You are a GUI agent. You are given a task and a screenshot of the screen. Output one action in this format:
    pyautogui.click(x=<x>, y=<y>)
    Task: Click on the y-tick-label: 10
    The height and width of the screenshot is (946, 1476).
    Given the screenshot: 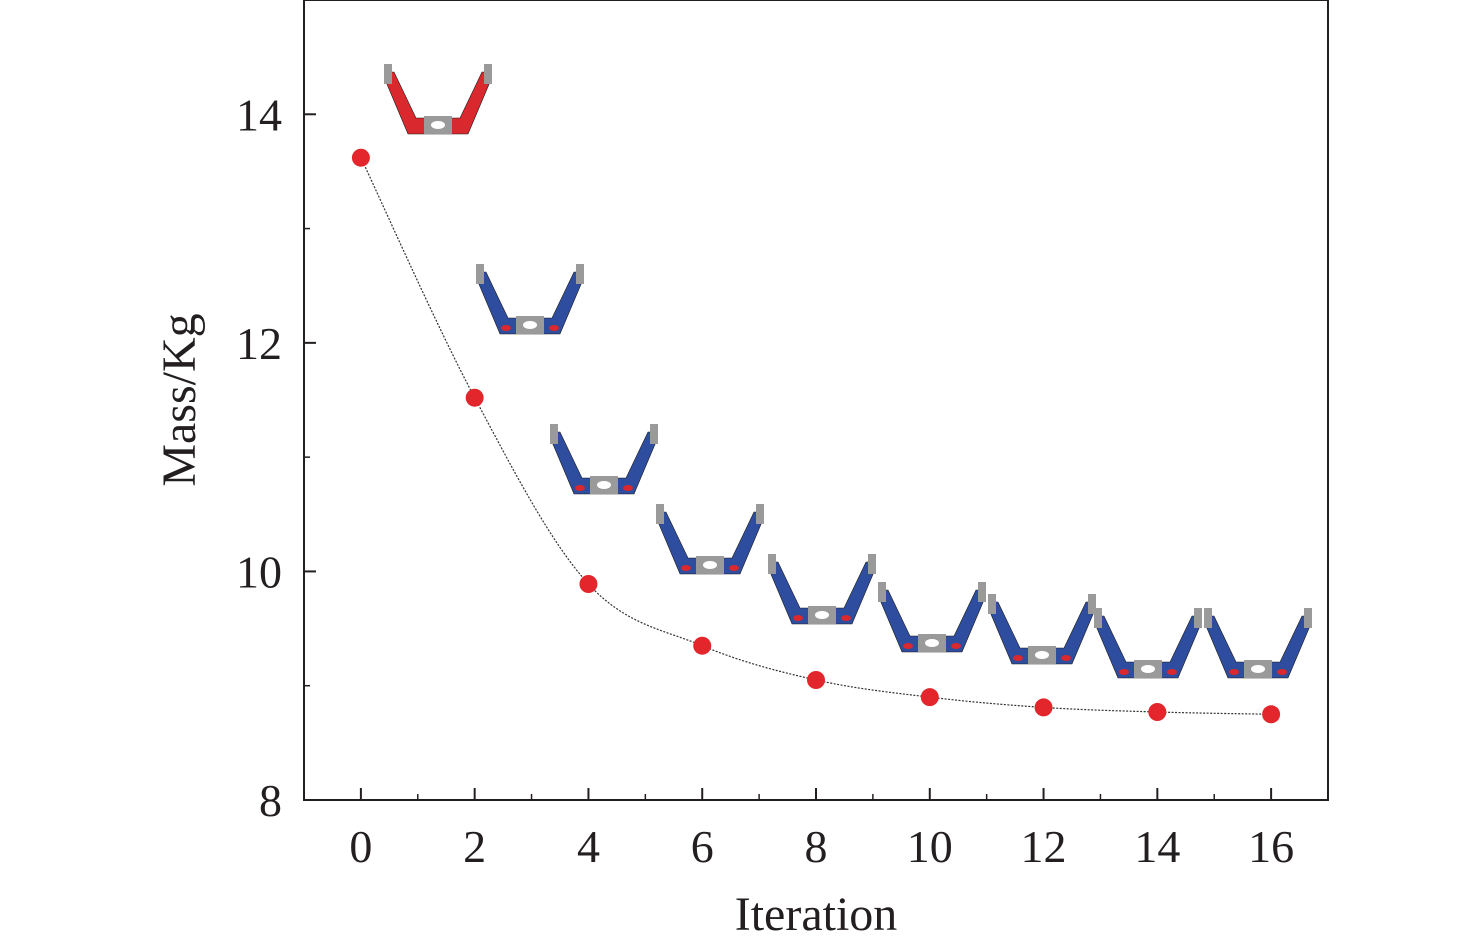 What is the action you would take?
    pyautogui.click(x=259, y=571)
    